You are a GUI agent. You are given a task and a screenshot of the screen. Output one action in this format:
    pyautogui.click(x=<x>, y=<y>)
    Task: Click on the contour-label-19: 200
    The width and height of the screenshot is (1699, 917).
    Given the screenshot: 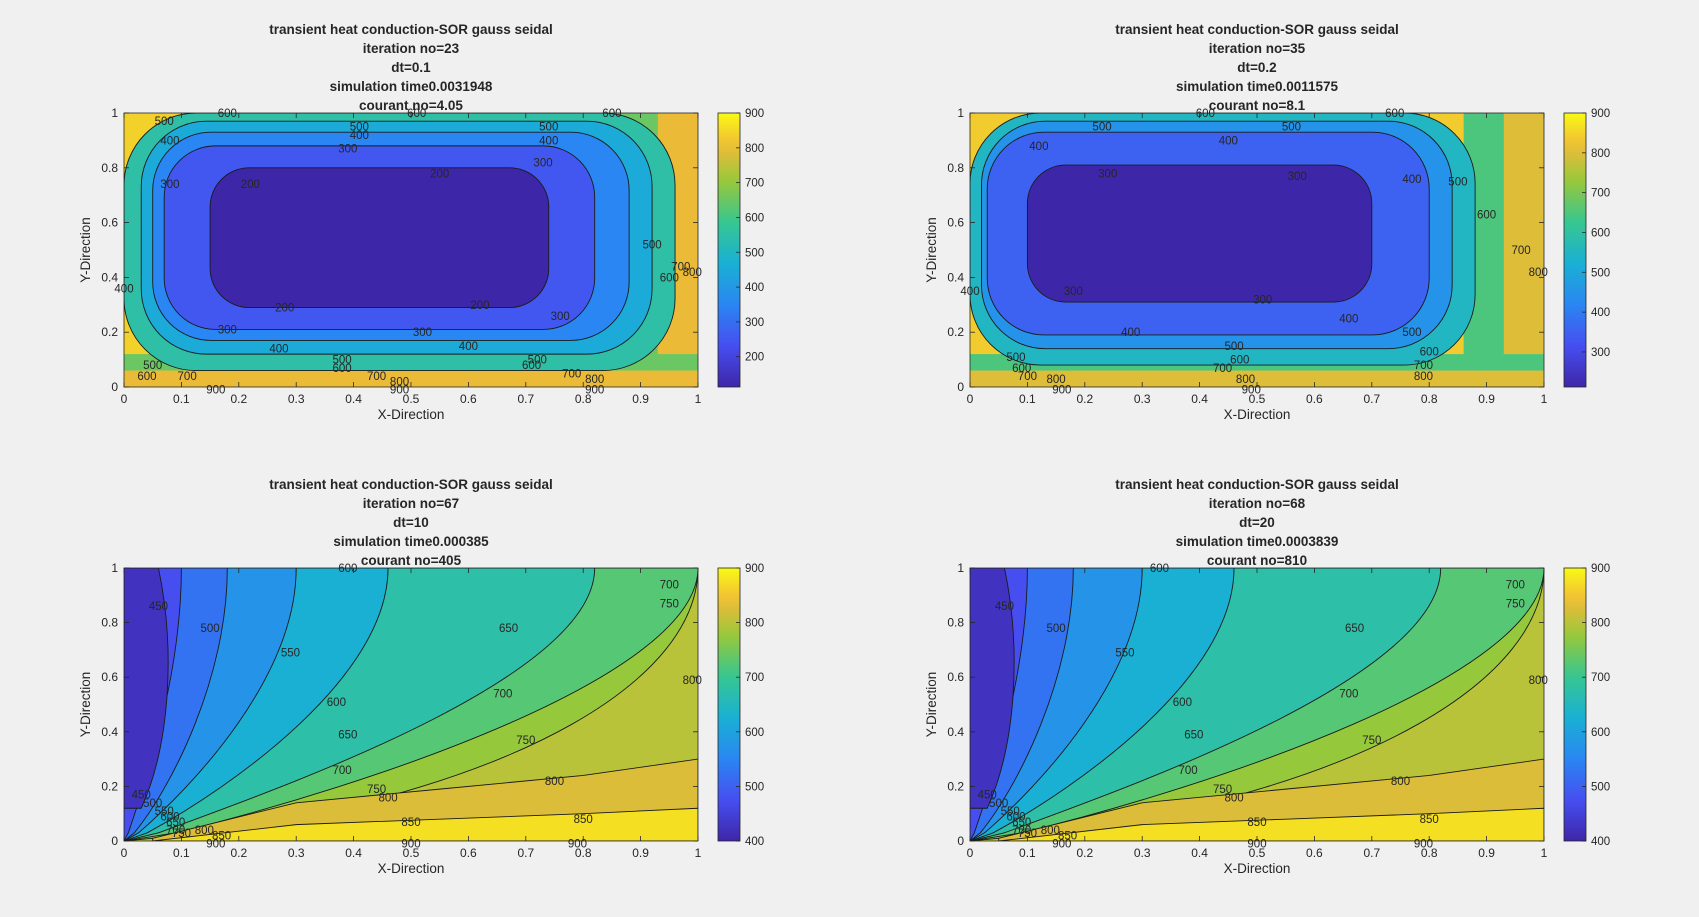 What is the action you would take?
    pyautogui.click(x=284, y=309)
    